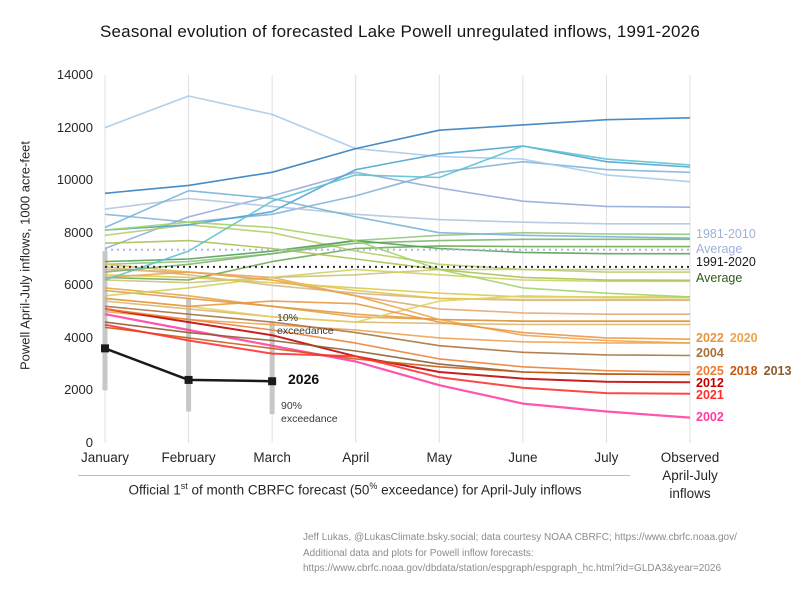  Describe the element at coordinates (439, 457) in the screenshot. I see `x-tick-label: May` at that location.